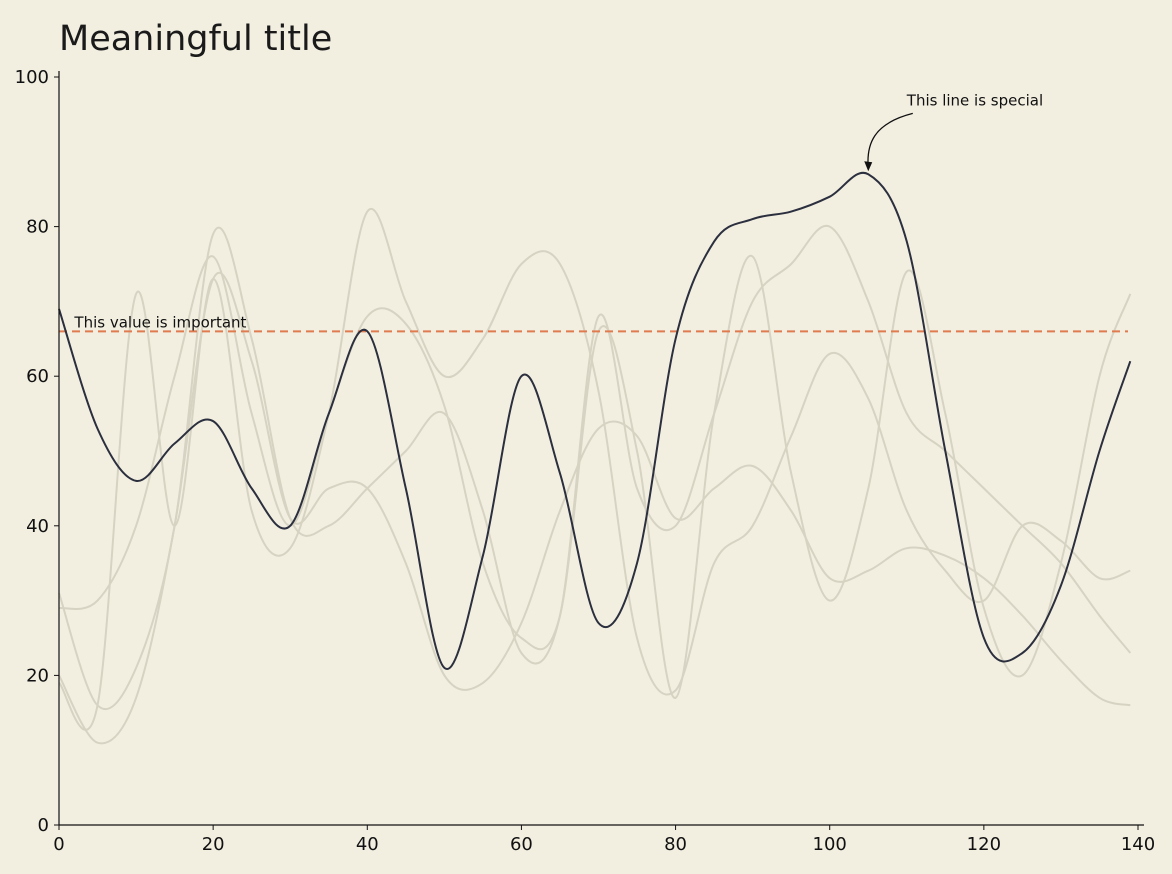 The height and width of the screenshot is (874, 1172). Describe the element at coordinates (830, 844) in the screenshot. I see `x-tick-label: 100` at that location.